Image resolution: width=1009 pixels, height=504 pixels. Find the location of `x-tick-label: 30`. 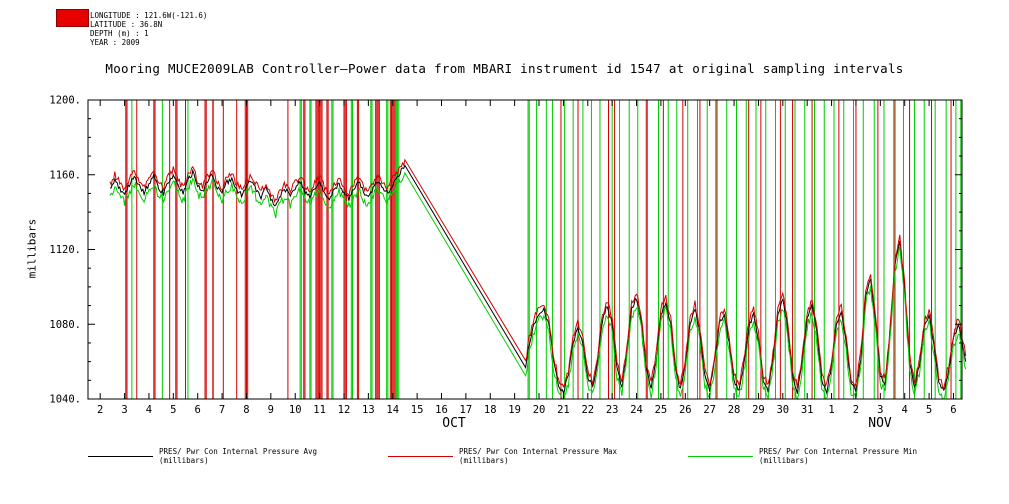

x-tick-label: 30 is located at coordinates (782, 410).